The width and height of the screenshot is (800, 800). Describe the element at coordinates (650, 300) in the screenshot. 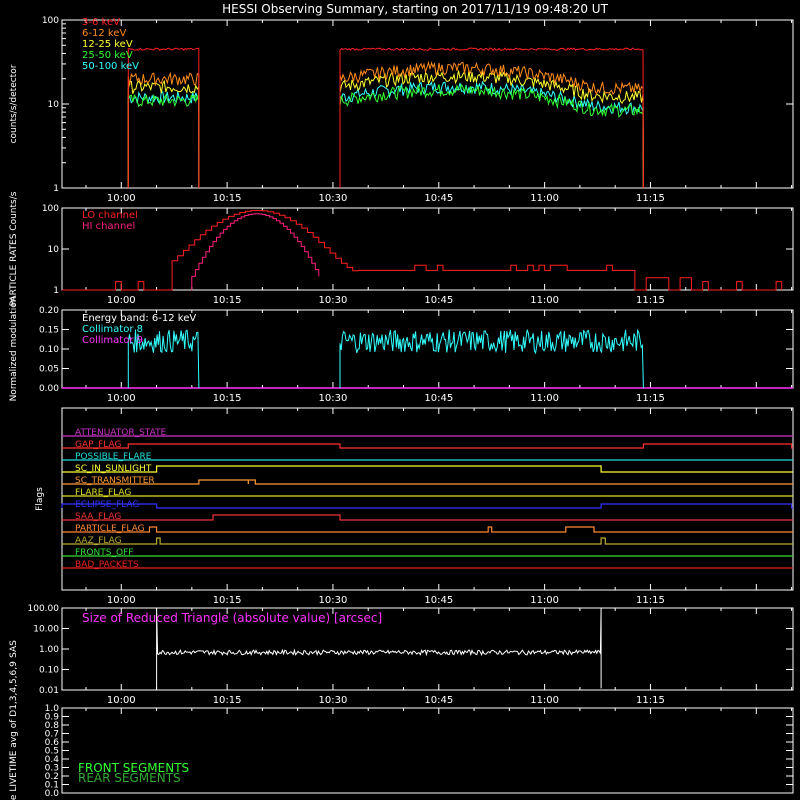

I see `panel-1-time-label: 11:15` at that location.